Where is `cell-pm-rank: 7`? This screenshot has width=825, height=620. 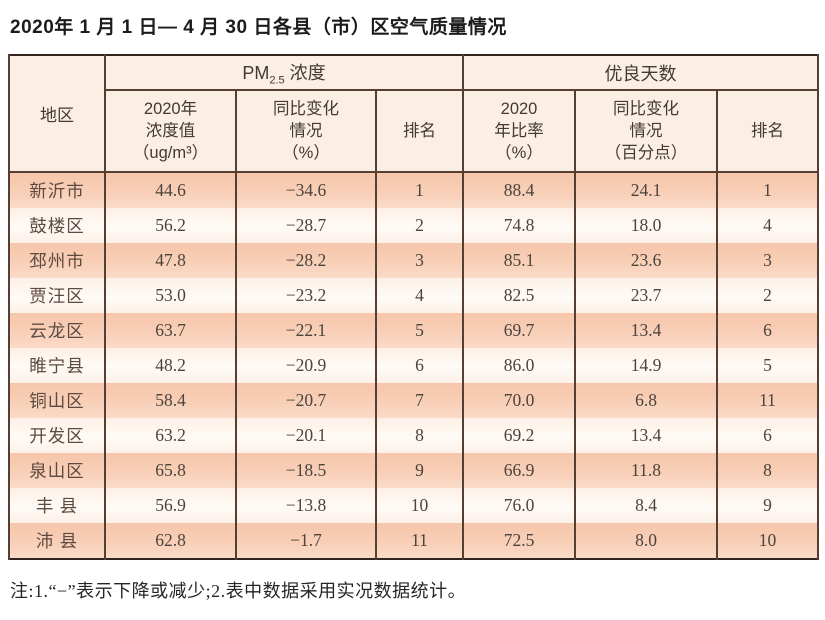 cell-pm-rank: 7 is located at coordinates (419, 400).